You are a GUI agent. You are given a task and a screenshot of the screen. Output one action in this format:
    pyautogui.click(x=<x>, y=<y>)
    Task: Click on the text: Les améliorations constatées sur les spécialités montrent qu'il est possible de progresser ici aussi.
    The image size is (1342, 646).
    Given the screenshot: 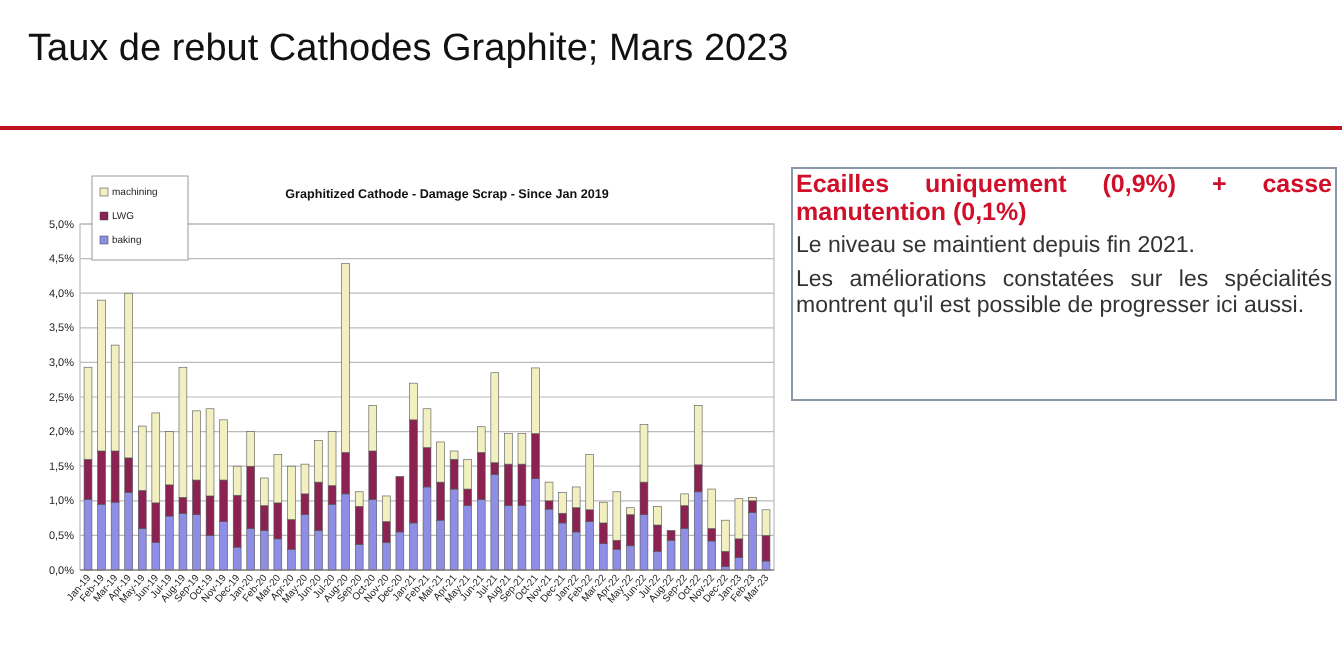 What is the action you would take?
    pyautogui.click(x=1064, y=293)
    